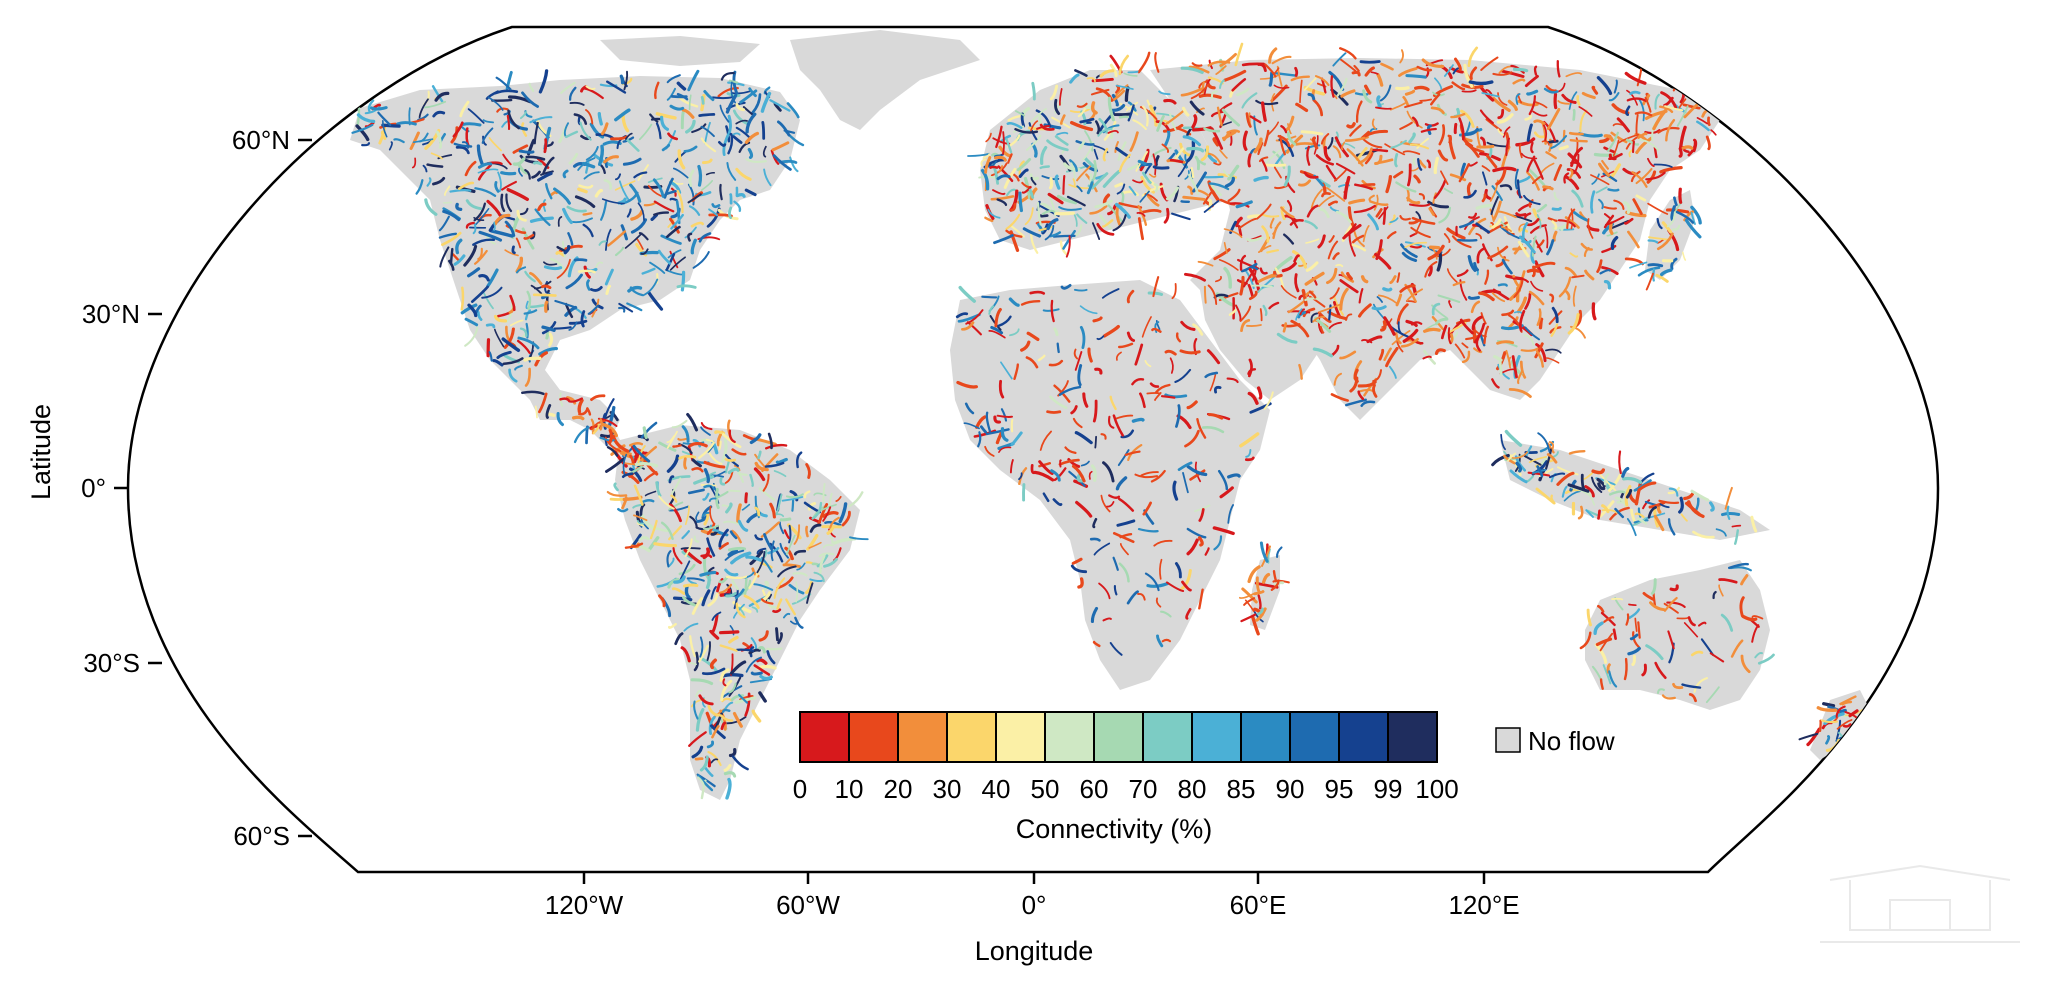 Image resolution: width=2056 pixels, height=983 pixels. I want to click on x-tick-label-0: 0°, so click(1034, 905).